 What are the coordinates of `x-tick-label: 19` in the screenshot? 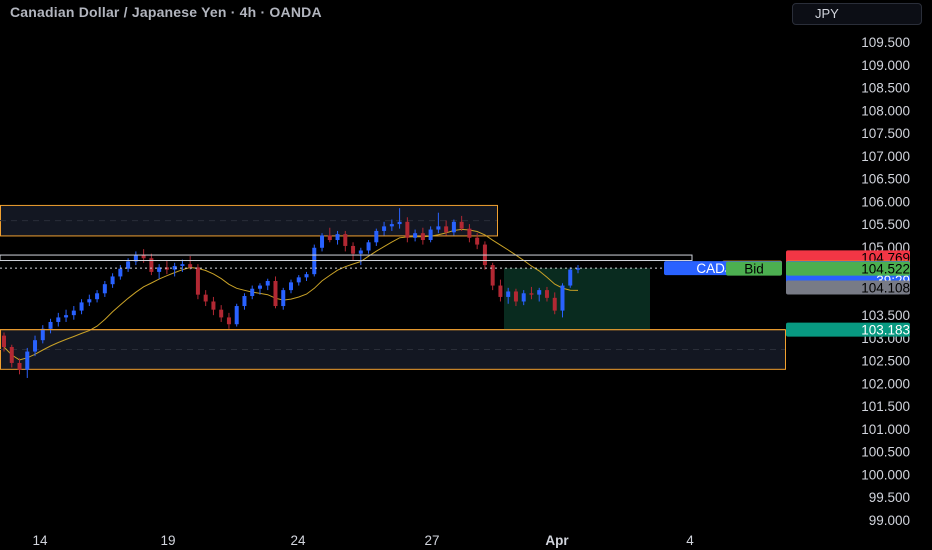 It's located at (167, 540).